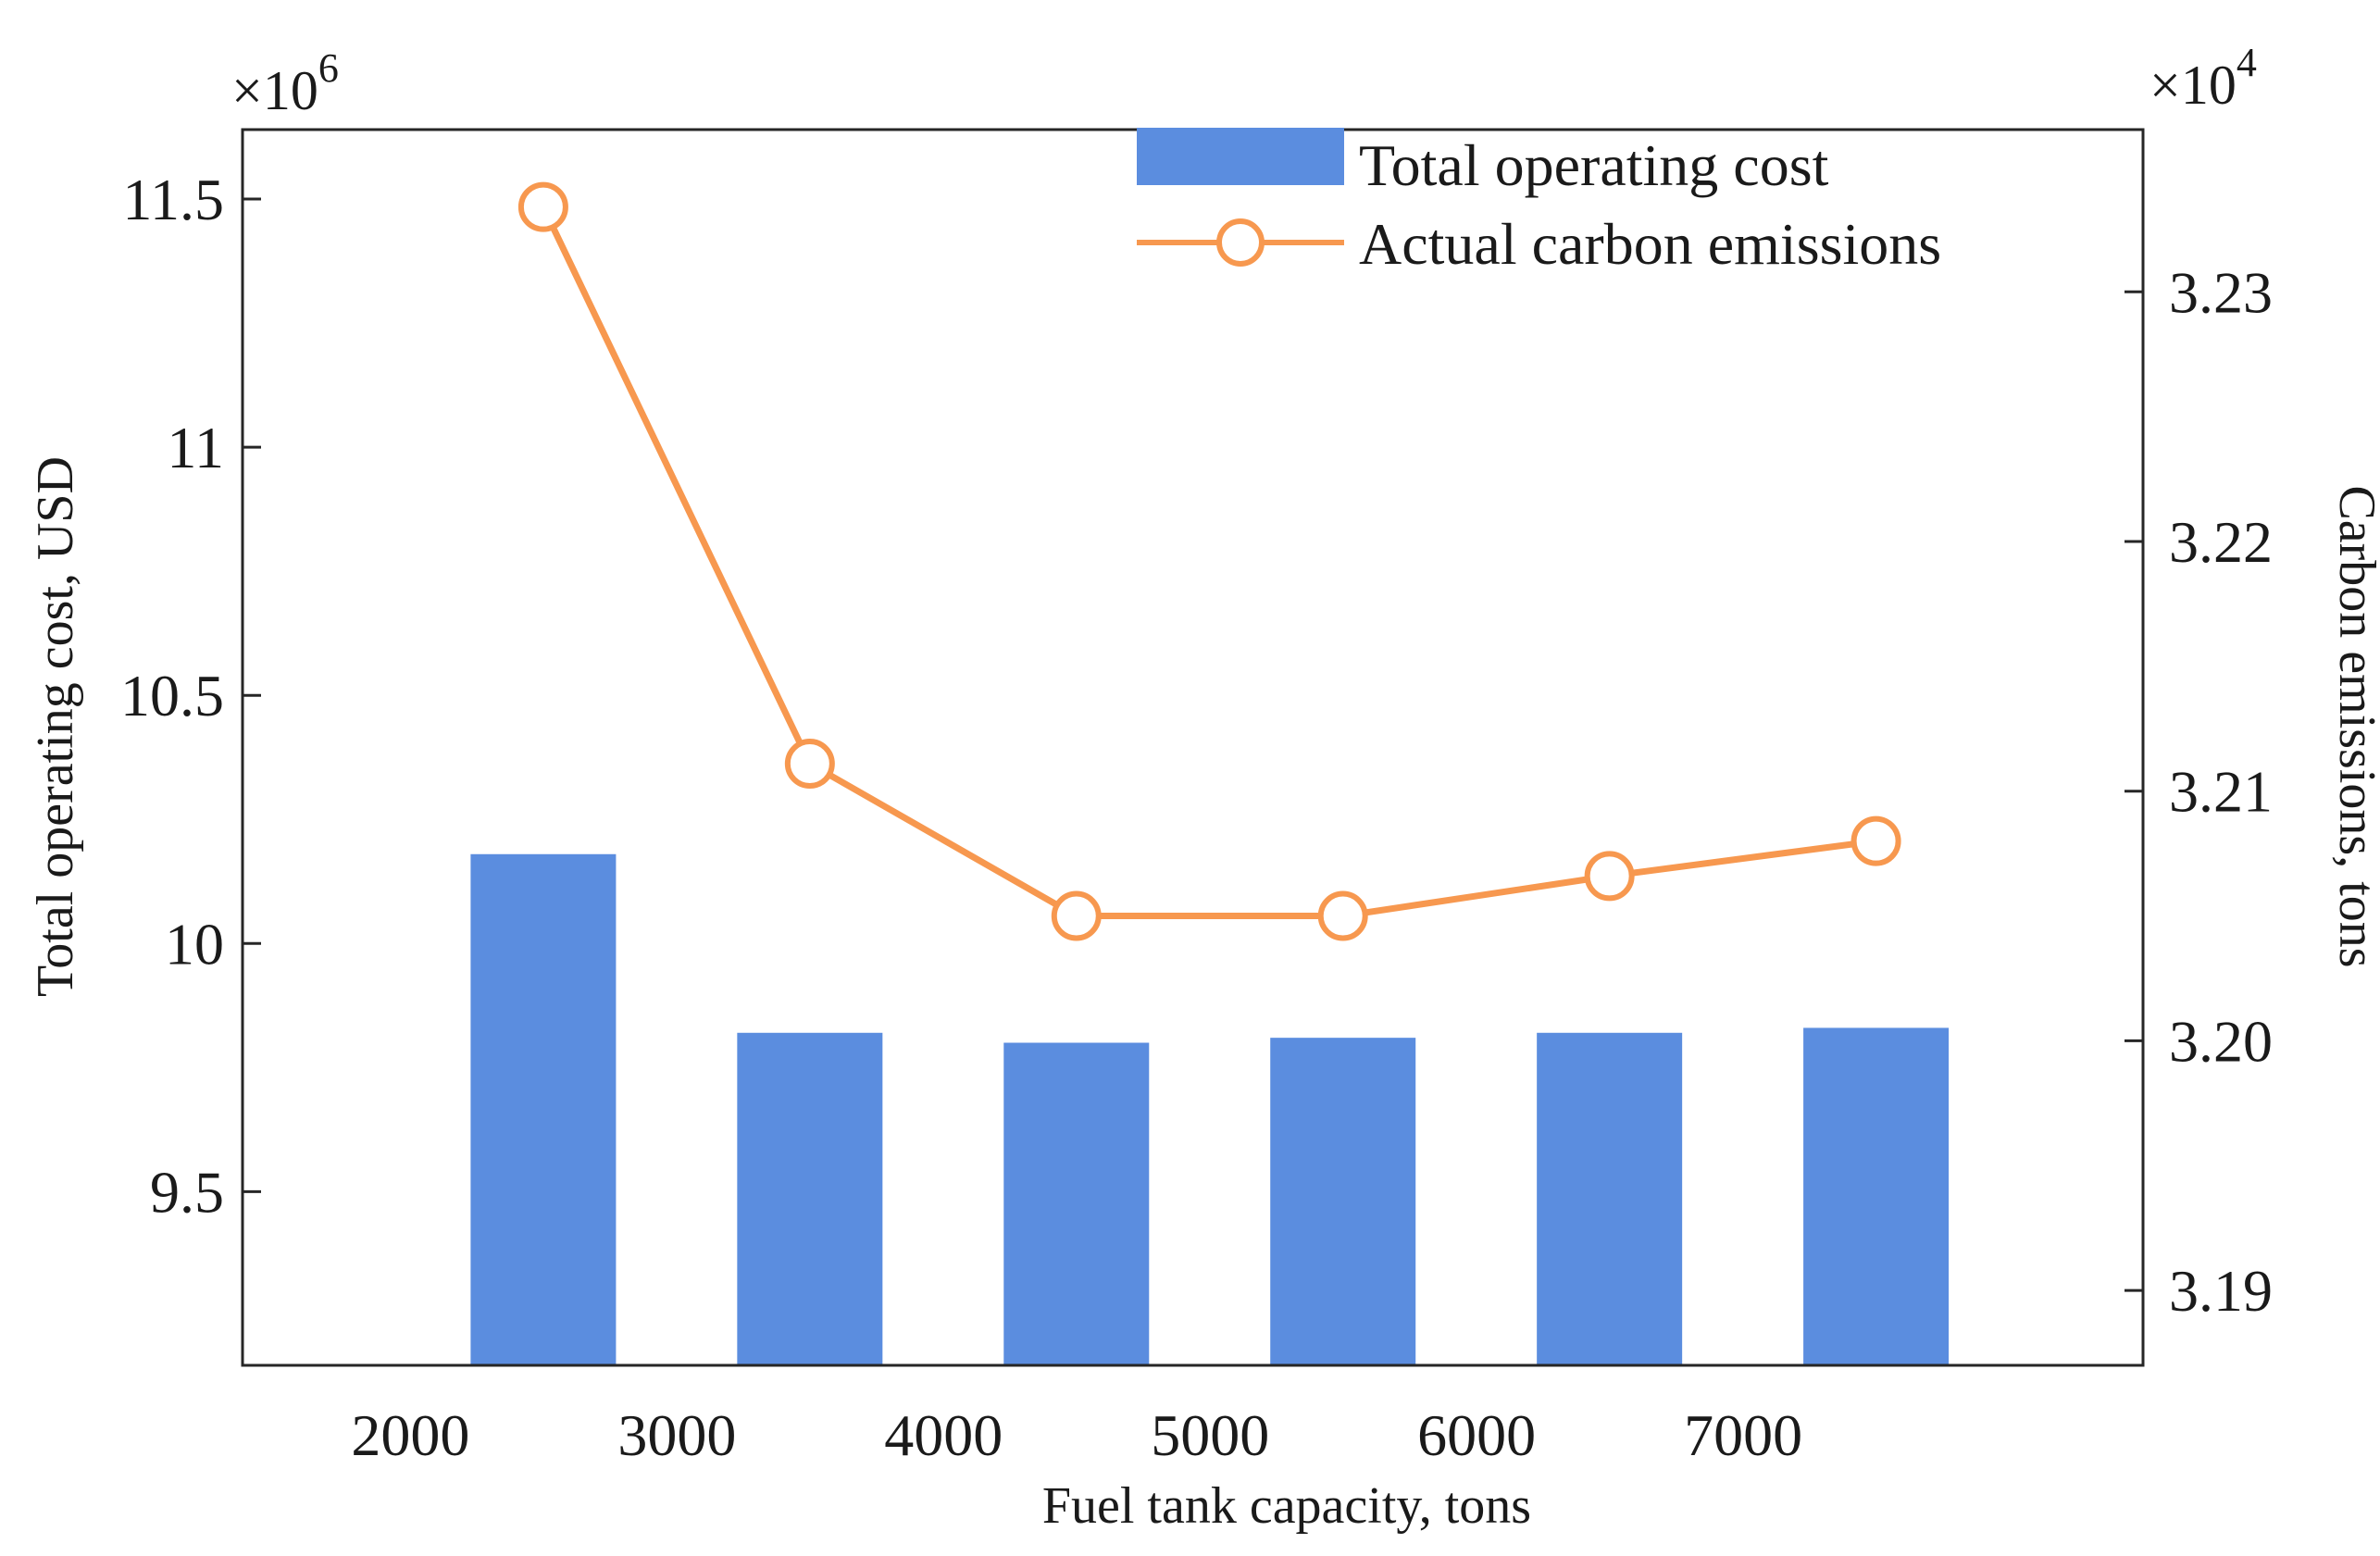 The image size is (2380, 1556). I want to click on right-axis: 3.19 3.20 3.21 3.22 3.23, so click(2199, 792).